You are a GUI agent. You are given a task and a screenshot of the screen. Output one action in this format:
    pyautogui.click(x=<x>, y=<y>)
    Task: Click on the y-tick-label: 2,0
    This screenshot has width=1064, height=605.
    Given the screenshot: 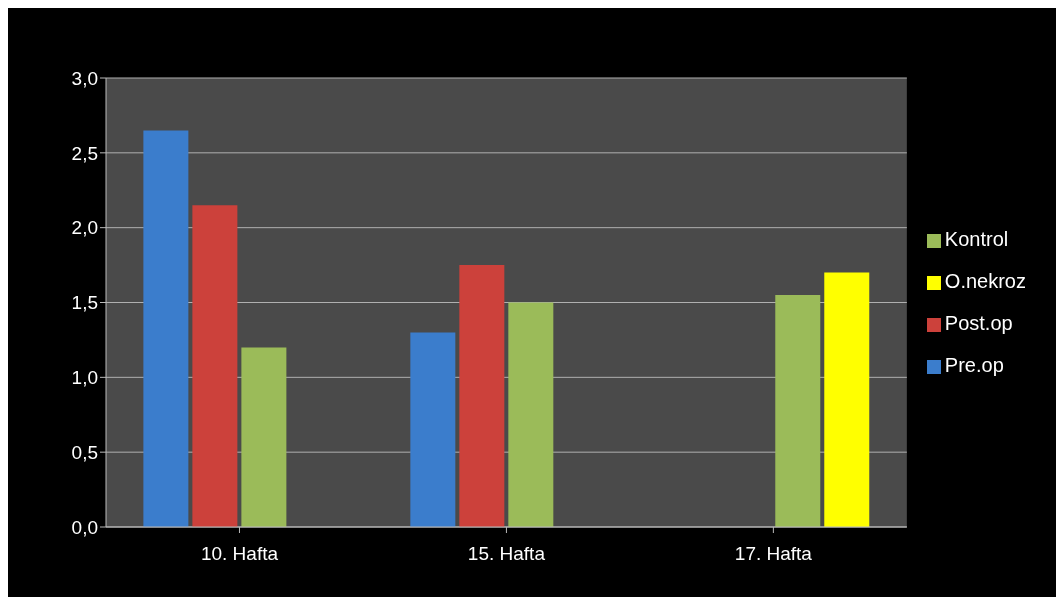 What is the action you would take?
    pyautogui.click(x=84, y=228)
    